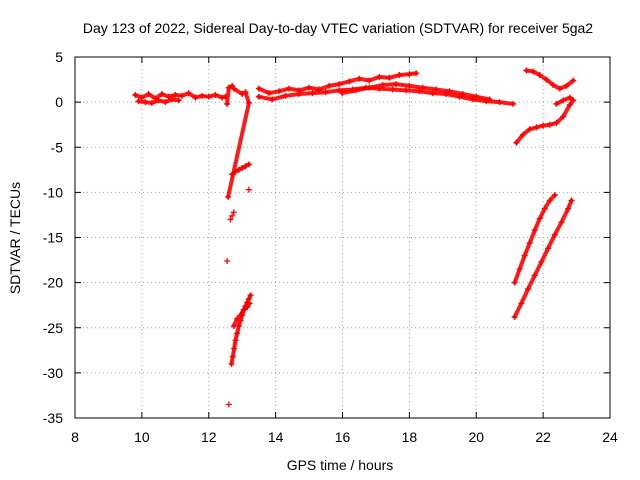  I want to click on y-tick-label: -25, so click(53, 328).